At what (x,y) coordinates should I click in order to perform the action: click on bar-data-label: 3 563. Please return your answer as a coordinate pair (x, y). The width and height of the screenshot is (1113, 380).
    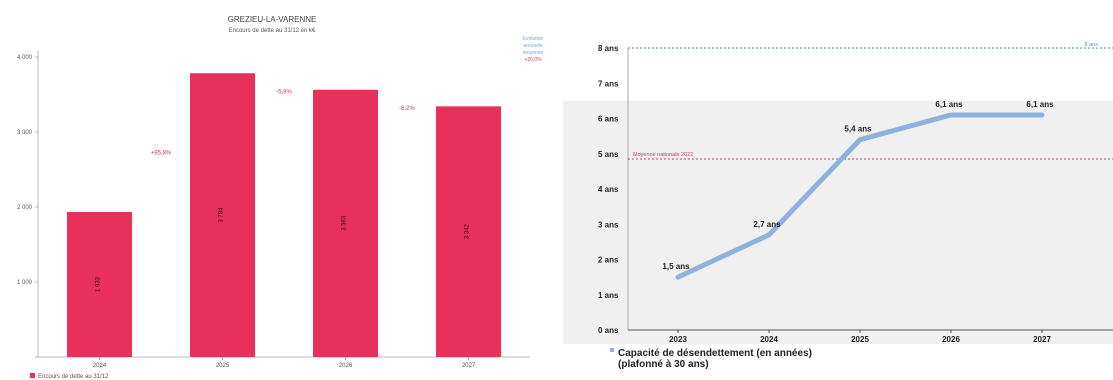
    Looking at the image, I should click on (345, 223).